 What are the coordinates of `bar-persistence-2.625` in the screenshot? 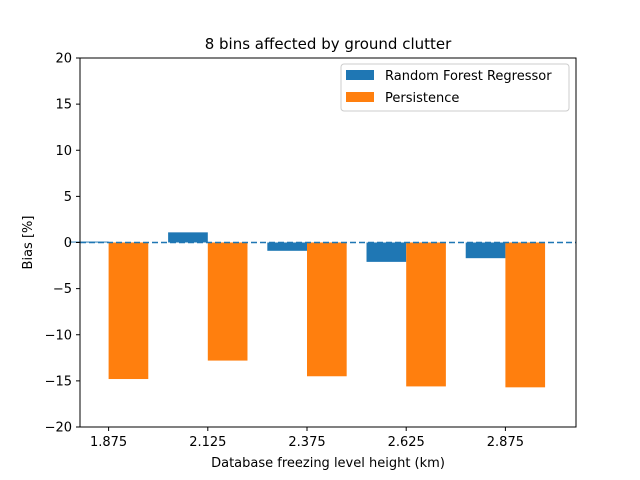 It's located at (426, 314).